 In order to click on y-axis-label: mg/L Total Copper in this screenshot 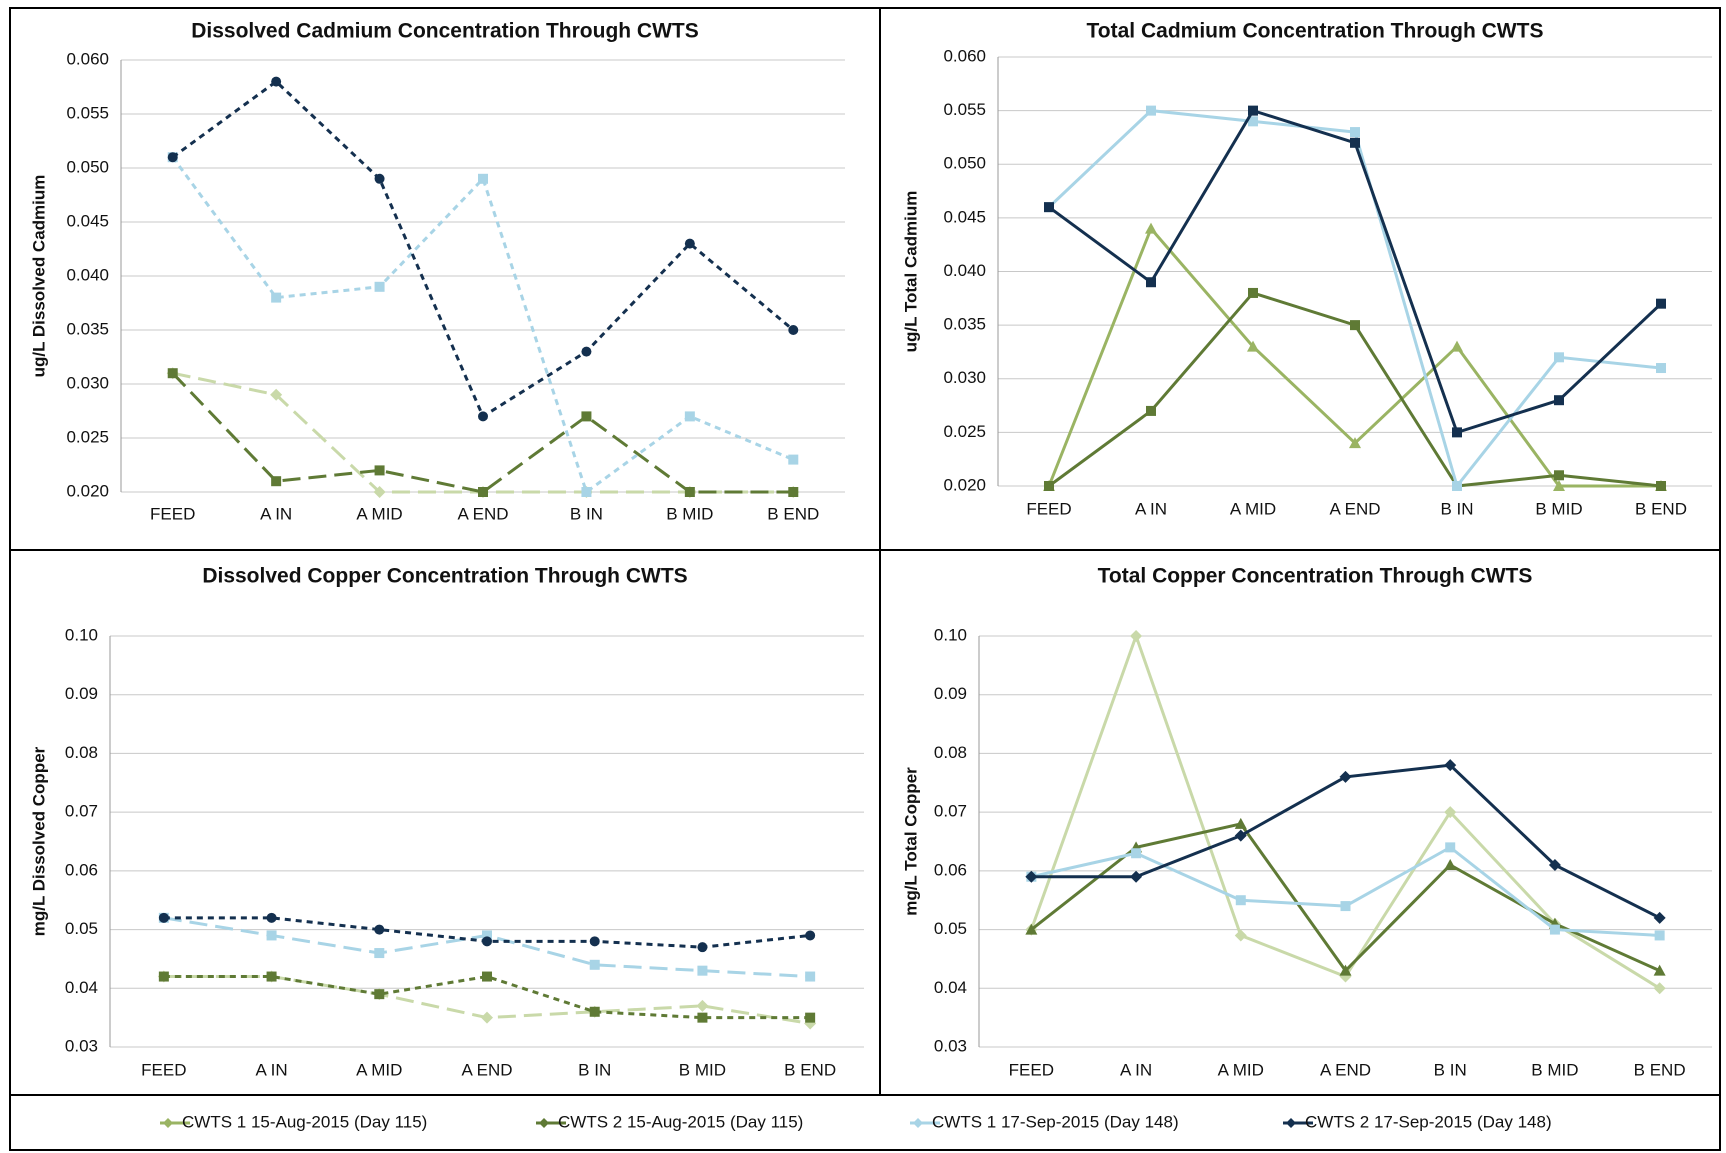, I will do `click(910, 841)`.